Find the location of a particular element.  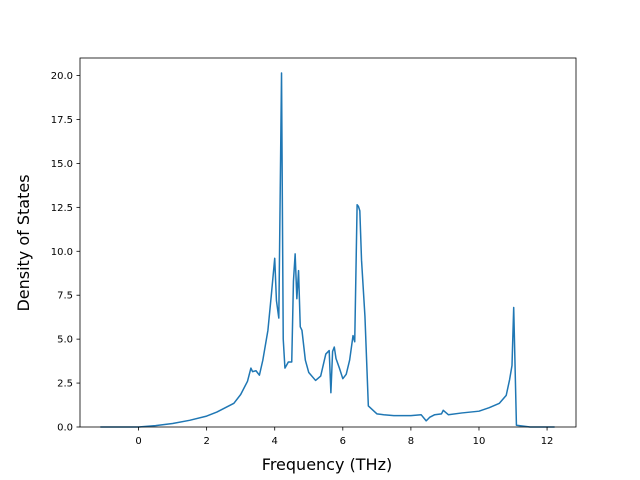

y-tick-label: 0.0 is located at coordinates (65, 428).